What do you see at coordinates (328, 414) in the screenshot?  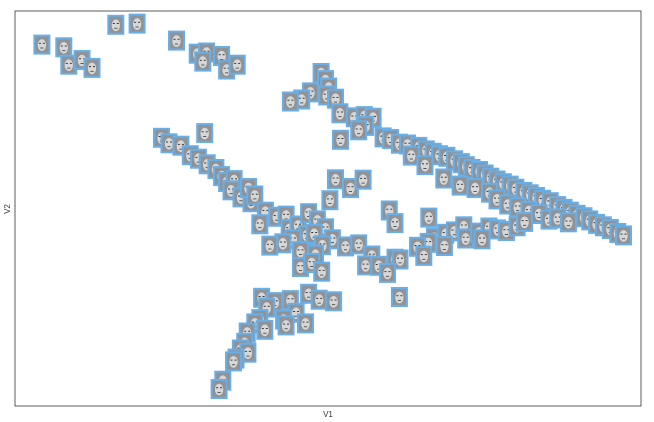 I see `x-axis-label: V1` at bounding box center [328, 414].